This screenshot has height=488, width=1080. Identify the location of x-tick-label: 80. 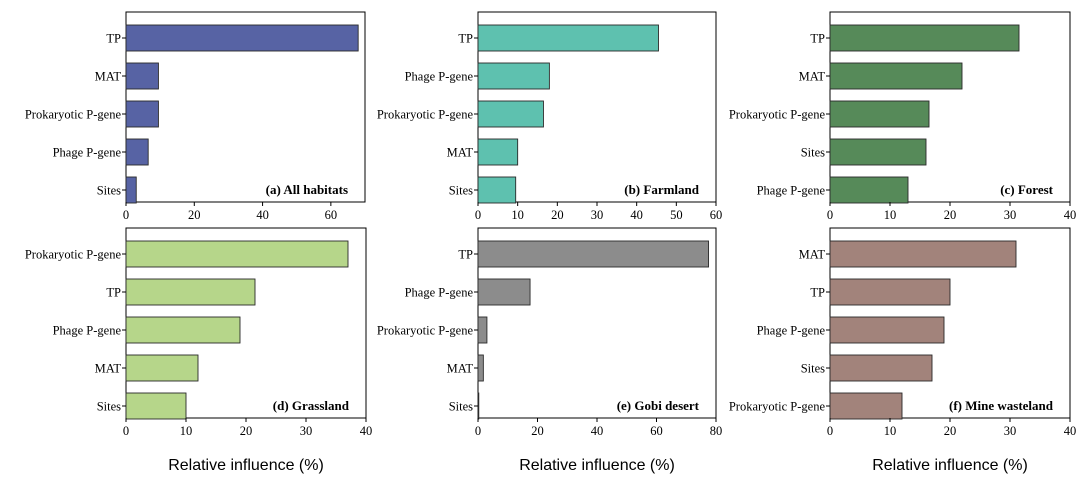
(716, 431).